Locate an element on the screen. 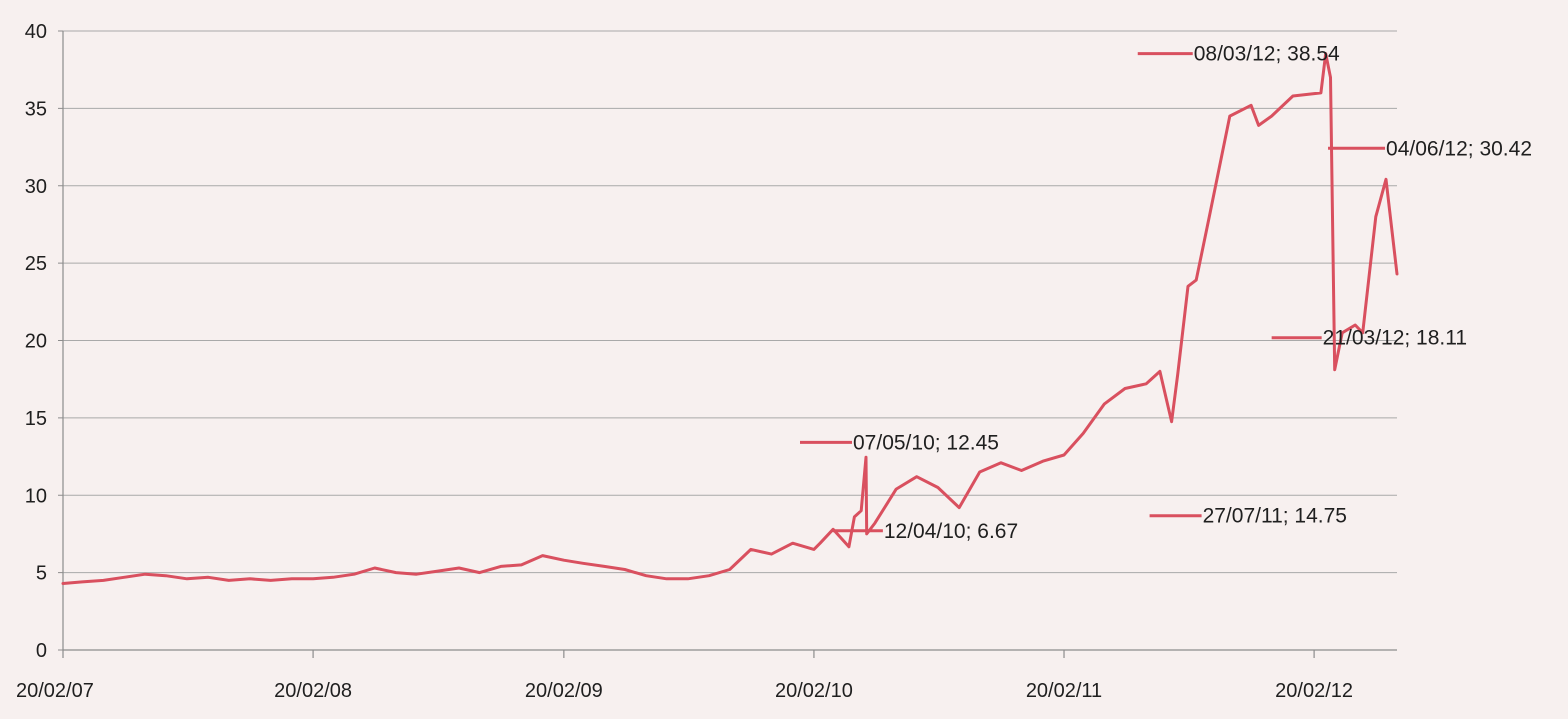 The width and height of the screenshot is (1568, 719). annotation-label: 04/06/12; 30.42 is located at coordinates (1459, 148).